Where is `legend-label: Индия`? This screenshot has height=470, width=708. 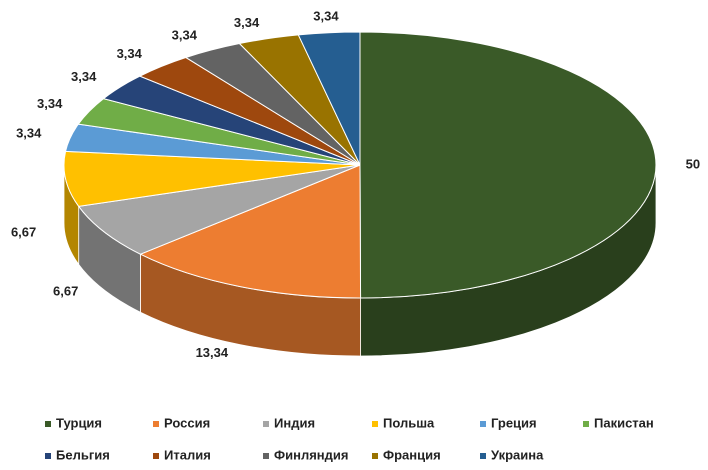
legend-label: Индия is located at coordinates (294, 422).